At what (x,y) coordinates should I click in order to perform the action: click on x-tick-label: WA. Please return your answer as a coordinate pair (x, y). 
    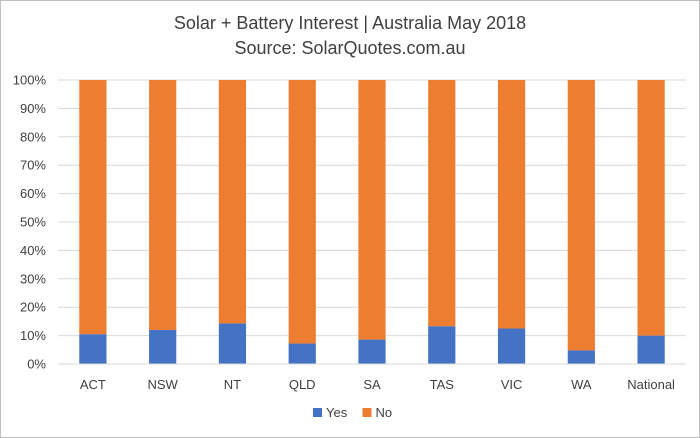
    Looking at the image, I should click on (581, 384).